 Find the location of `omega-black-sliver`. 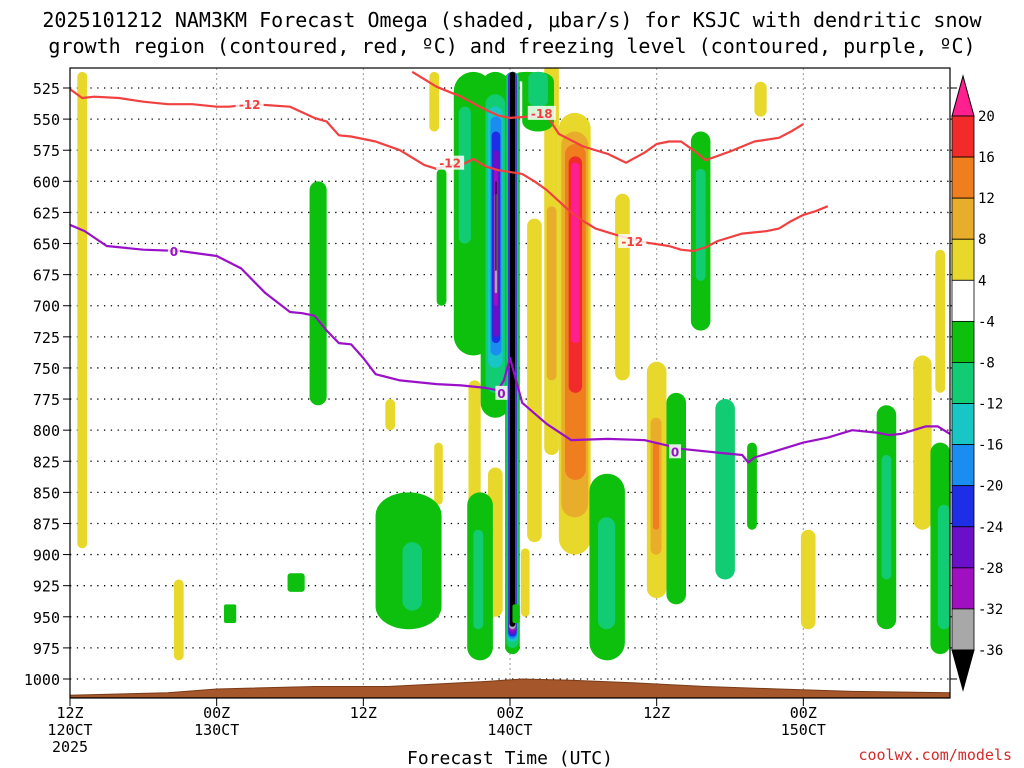

omega-black-sliver is located at coordinates (496, 226).